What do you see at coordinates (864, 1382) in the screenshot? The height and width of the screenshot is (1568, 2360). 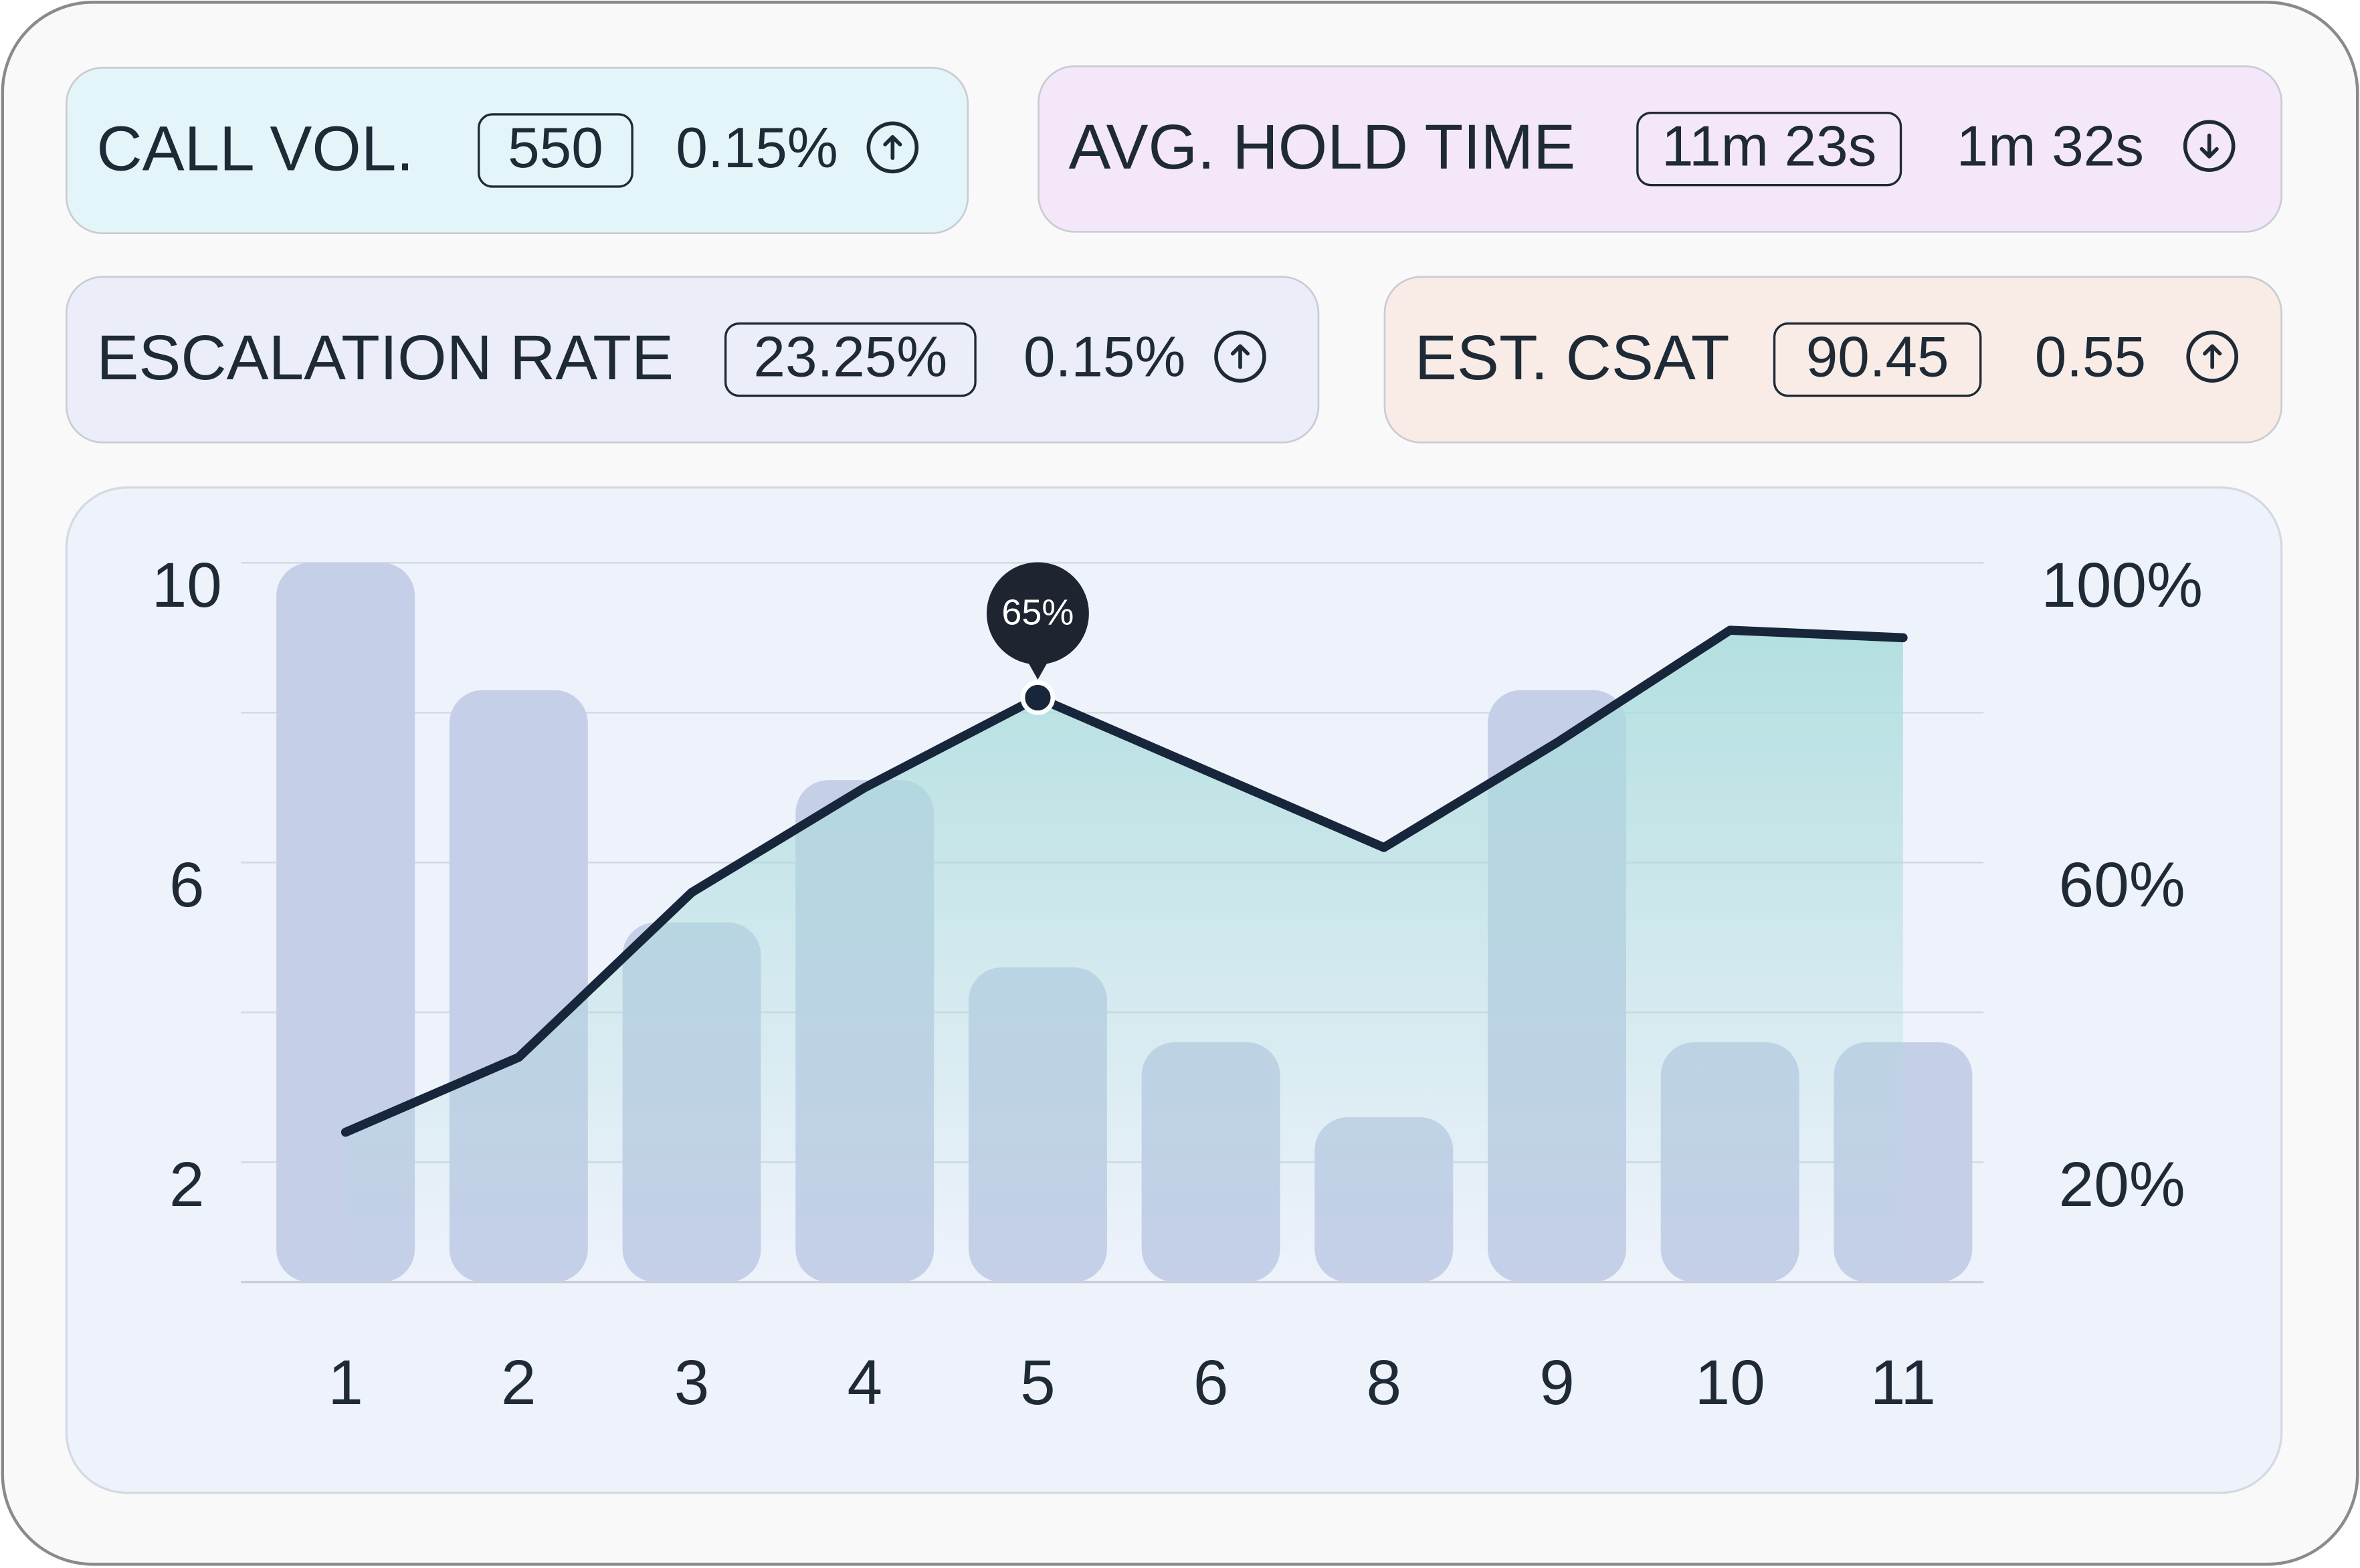 I see `x-tick-label: 4` at bounding box center [864, 1382].